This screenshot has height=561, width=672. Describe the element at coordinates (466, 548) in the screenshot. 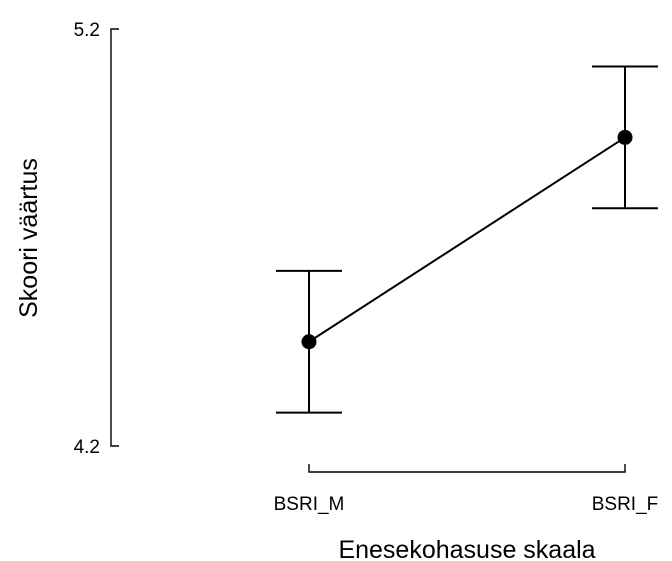

I see `x-axis-title: Enesekohasuse skaala` at that location.